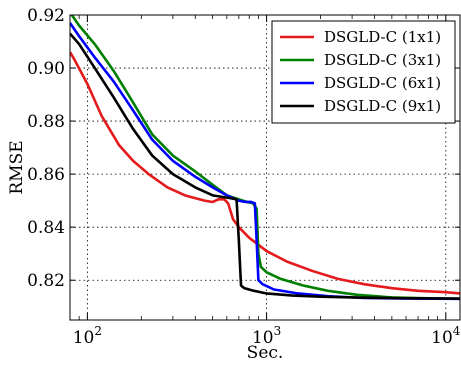  I want to click on x-tick-label: 10², so click(87, 336).